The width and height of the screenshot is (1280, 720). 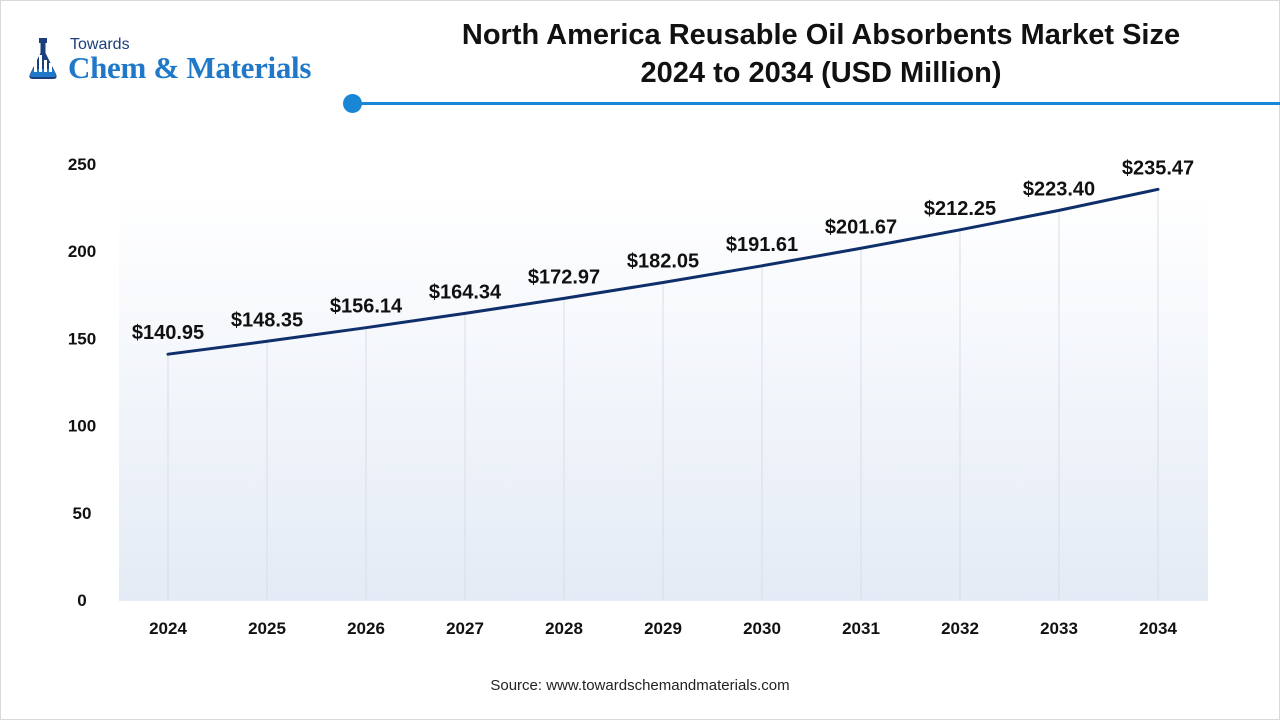 I want to click on brand-logo: Towards Chem & Materials, so click(x=182, y=61).